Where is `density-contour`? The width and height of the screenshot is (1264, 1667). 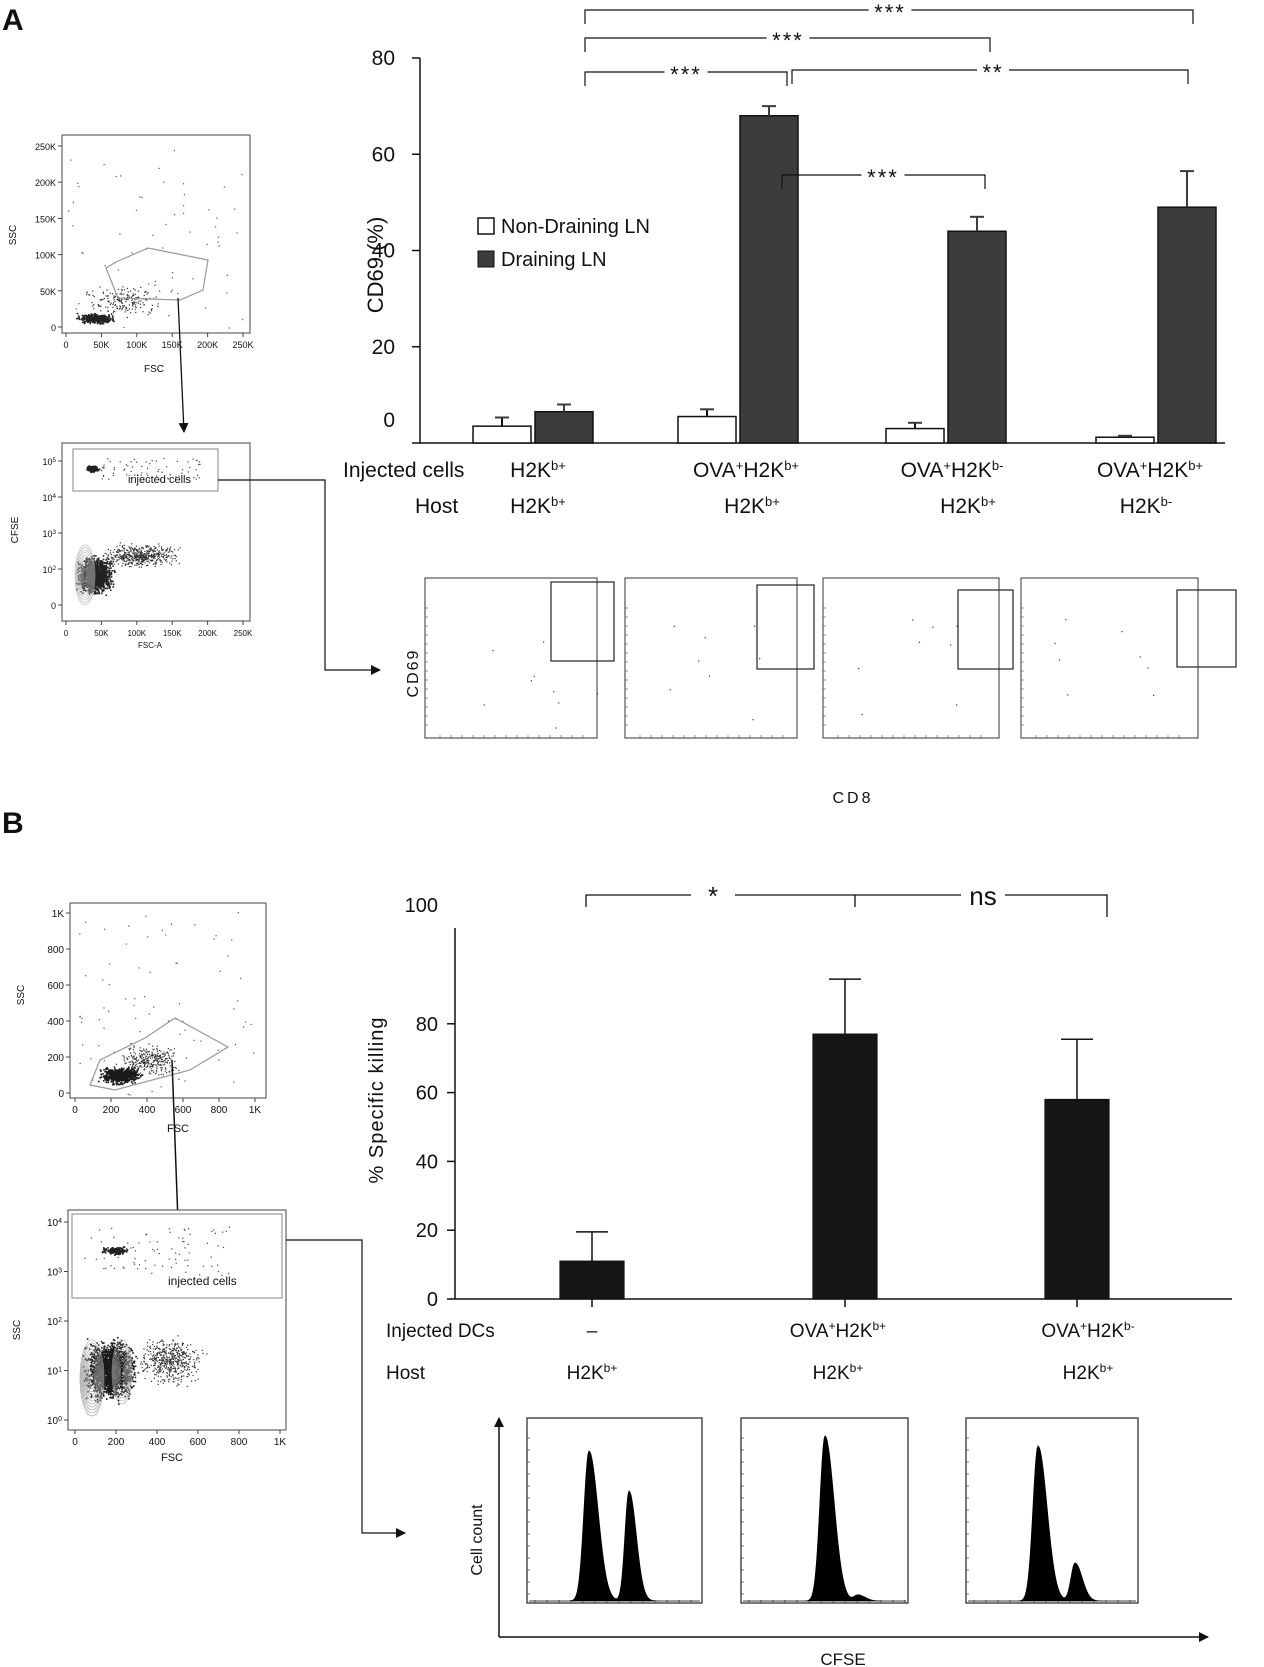 density-contour is located at coordinates (85, 575).